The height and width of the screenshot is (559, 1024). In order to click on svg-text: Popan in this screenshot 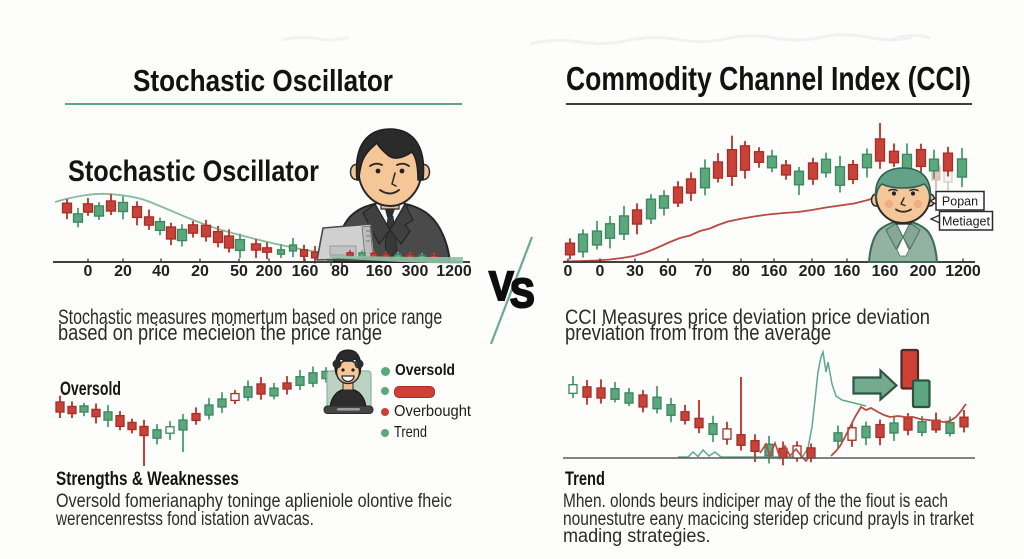, I will do `click(960, 202)`.